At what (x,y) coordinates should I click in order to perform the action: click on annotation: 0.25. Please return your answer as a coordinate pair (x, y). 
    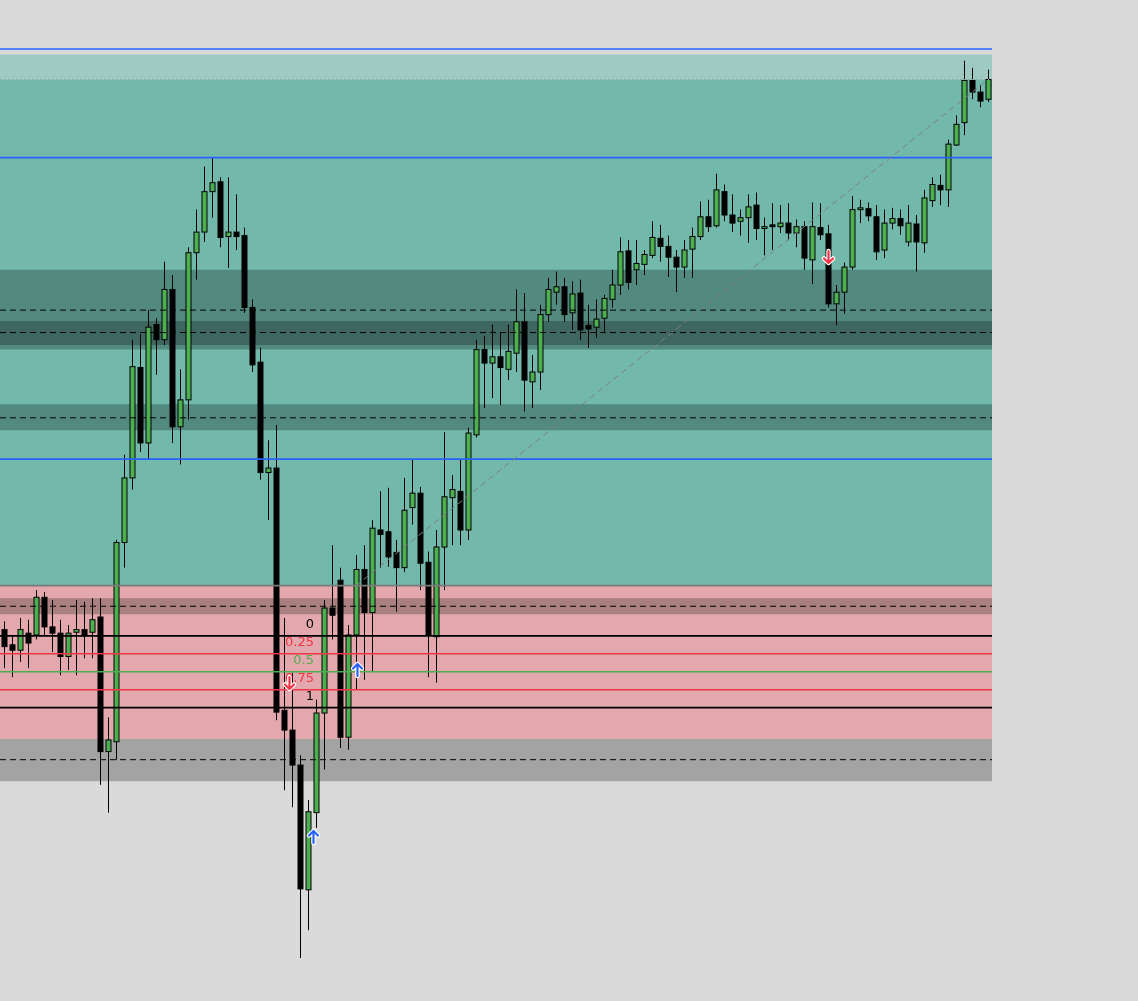
    Looking at the image, I should click on (299, 641).